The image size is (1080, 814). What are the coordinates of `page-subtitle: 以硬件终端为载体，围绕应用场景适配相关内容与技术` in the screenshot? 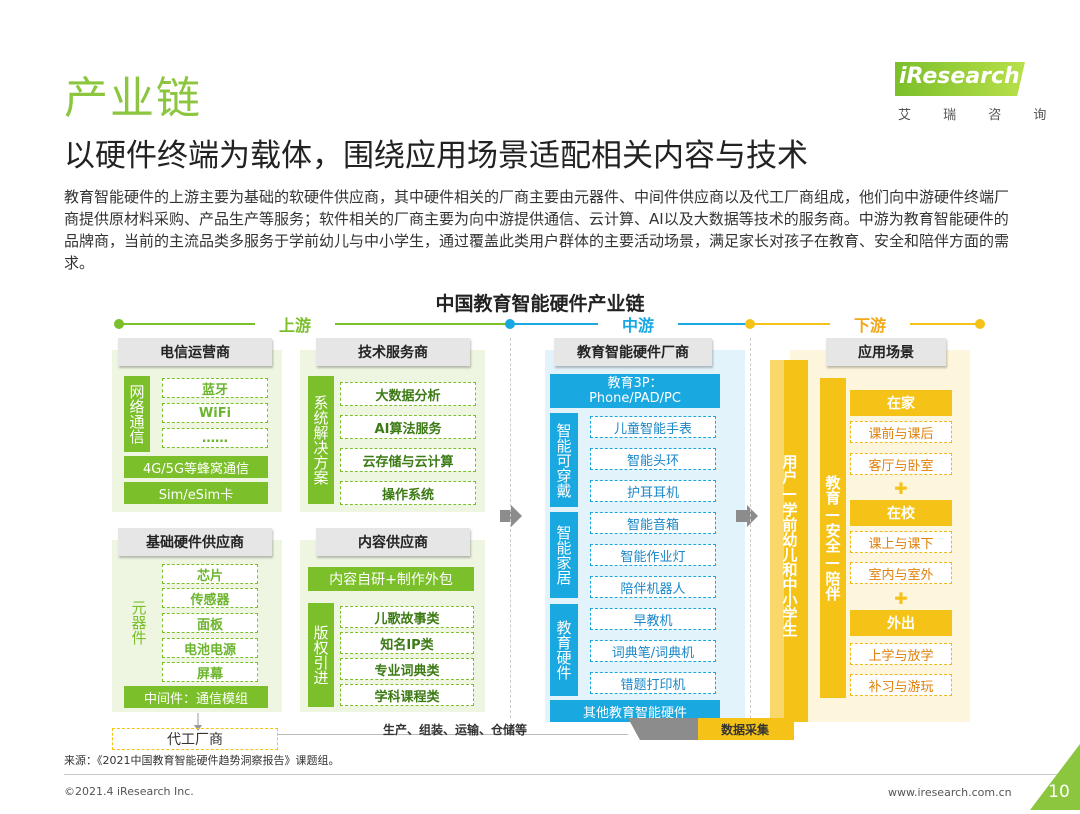 It's located at (436, 156).